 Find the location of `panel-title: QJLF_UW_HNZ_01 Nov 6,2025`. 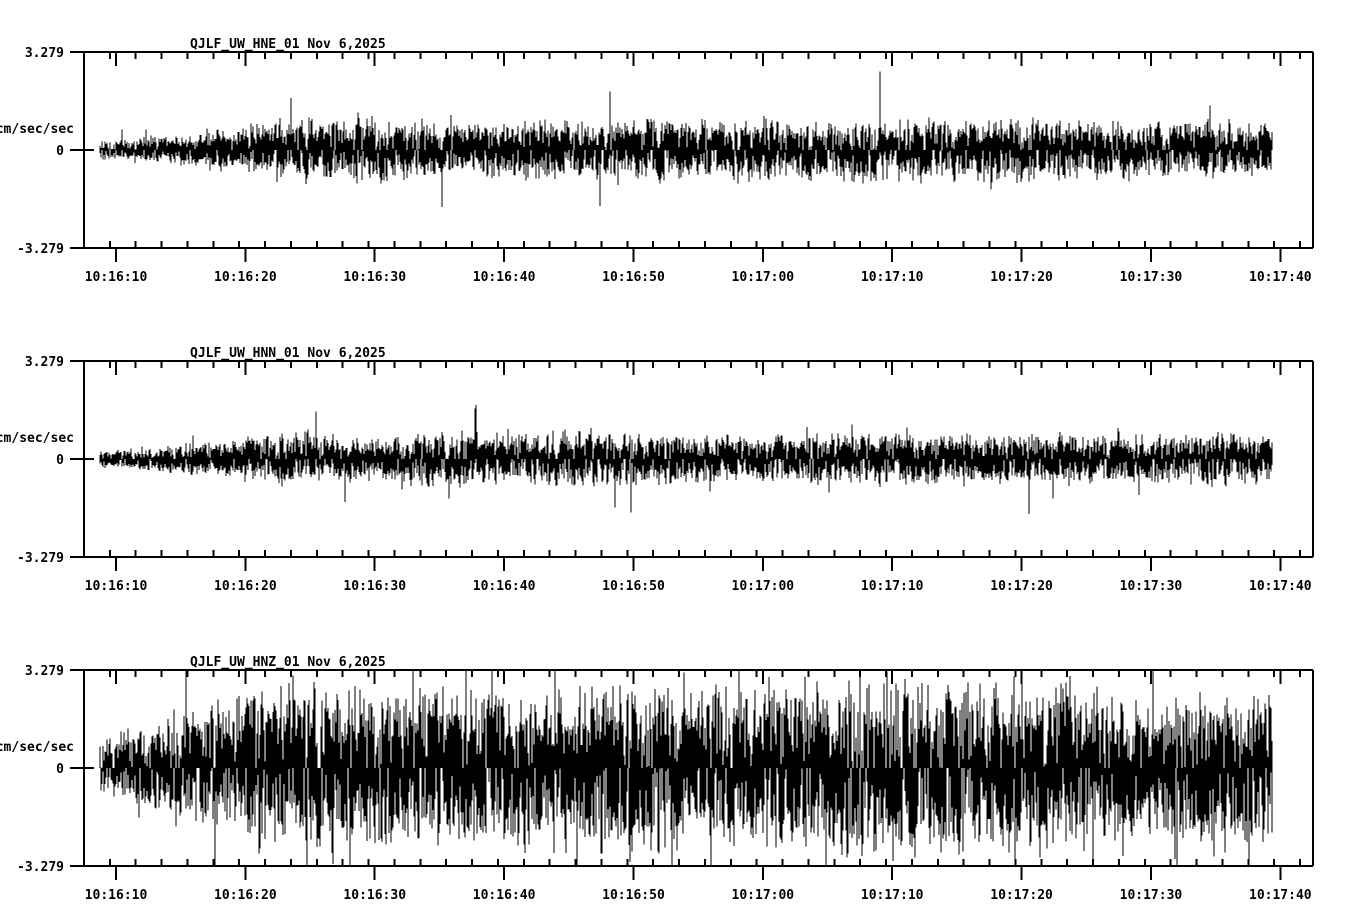

panel-title: QJLF_UW_HNZ_01 Nov 6,2025 is located at coordinates (288, 662).